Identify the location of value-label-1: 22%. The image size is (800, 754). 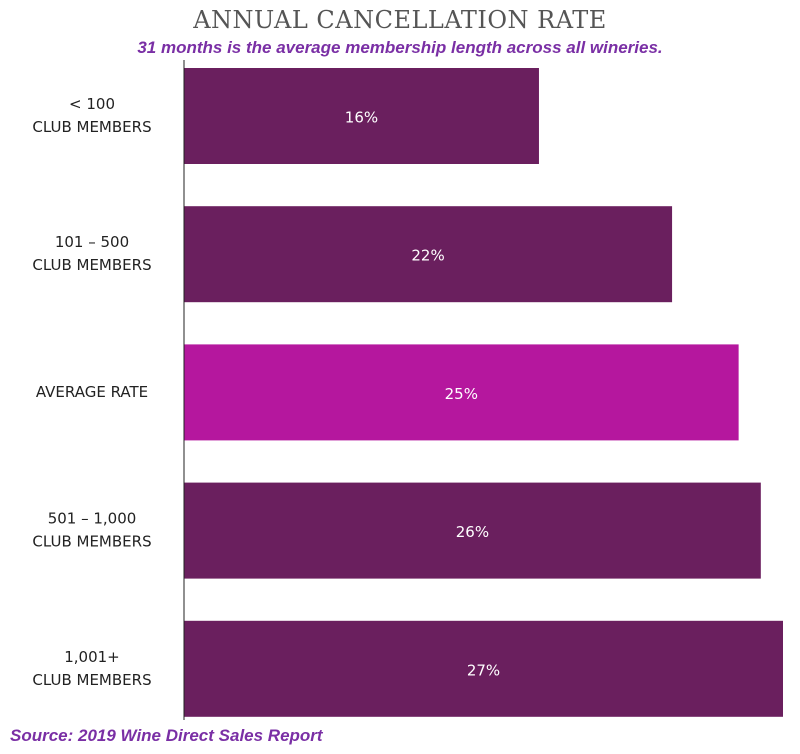
(427, 256).